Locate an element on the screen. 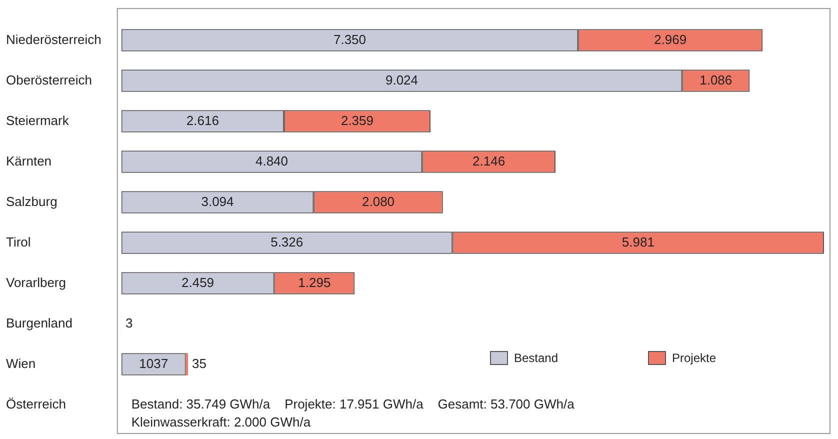 Image resolution: width=838 pixels, height=439 pixels. data-label: 2.359 is located at coordinates (357, 120).